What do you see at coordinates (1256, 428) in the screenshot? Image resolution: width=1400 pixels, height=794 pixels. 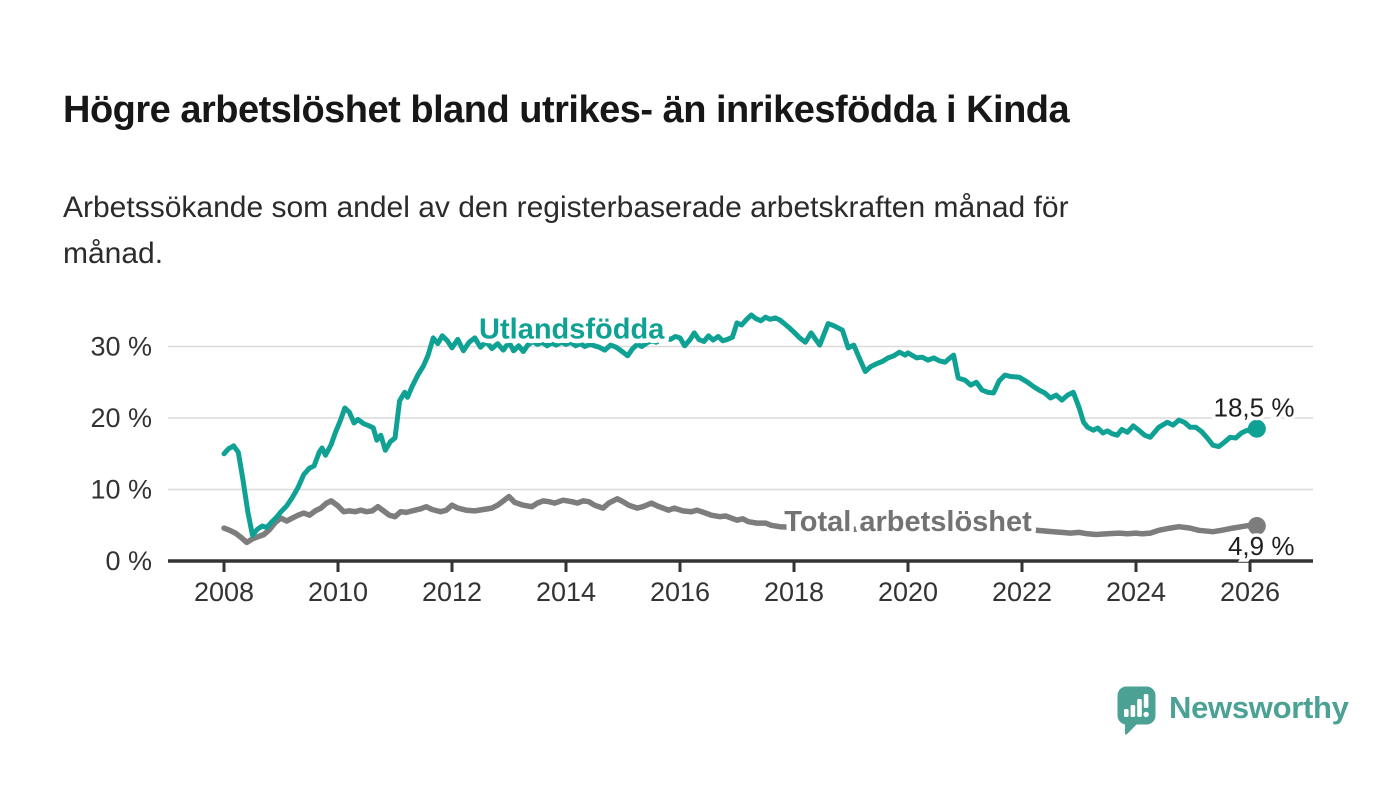 I see `end-dot-utlandsfodda` at bounding box center [1256, 428].